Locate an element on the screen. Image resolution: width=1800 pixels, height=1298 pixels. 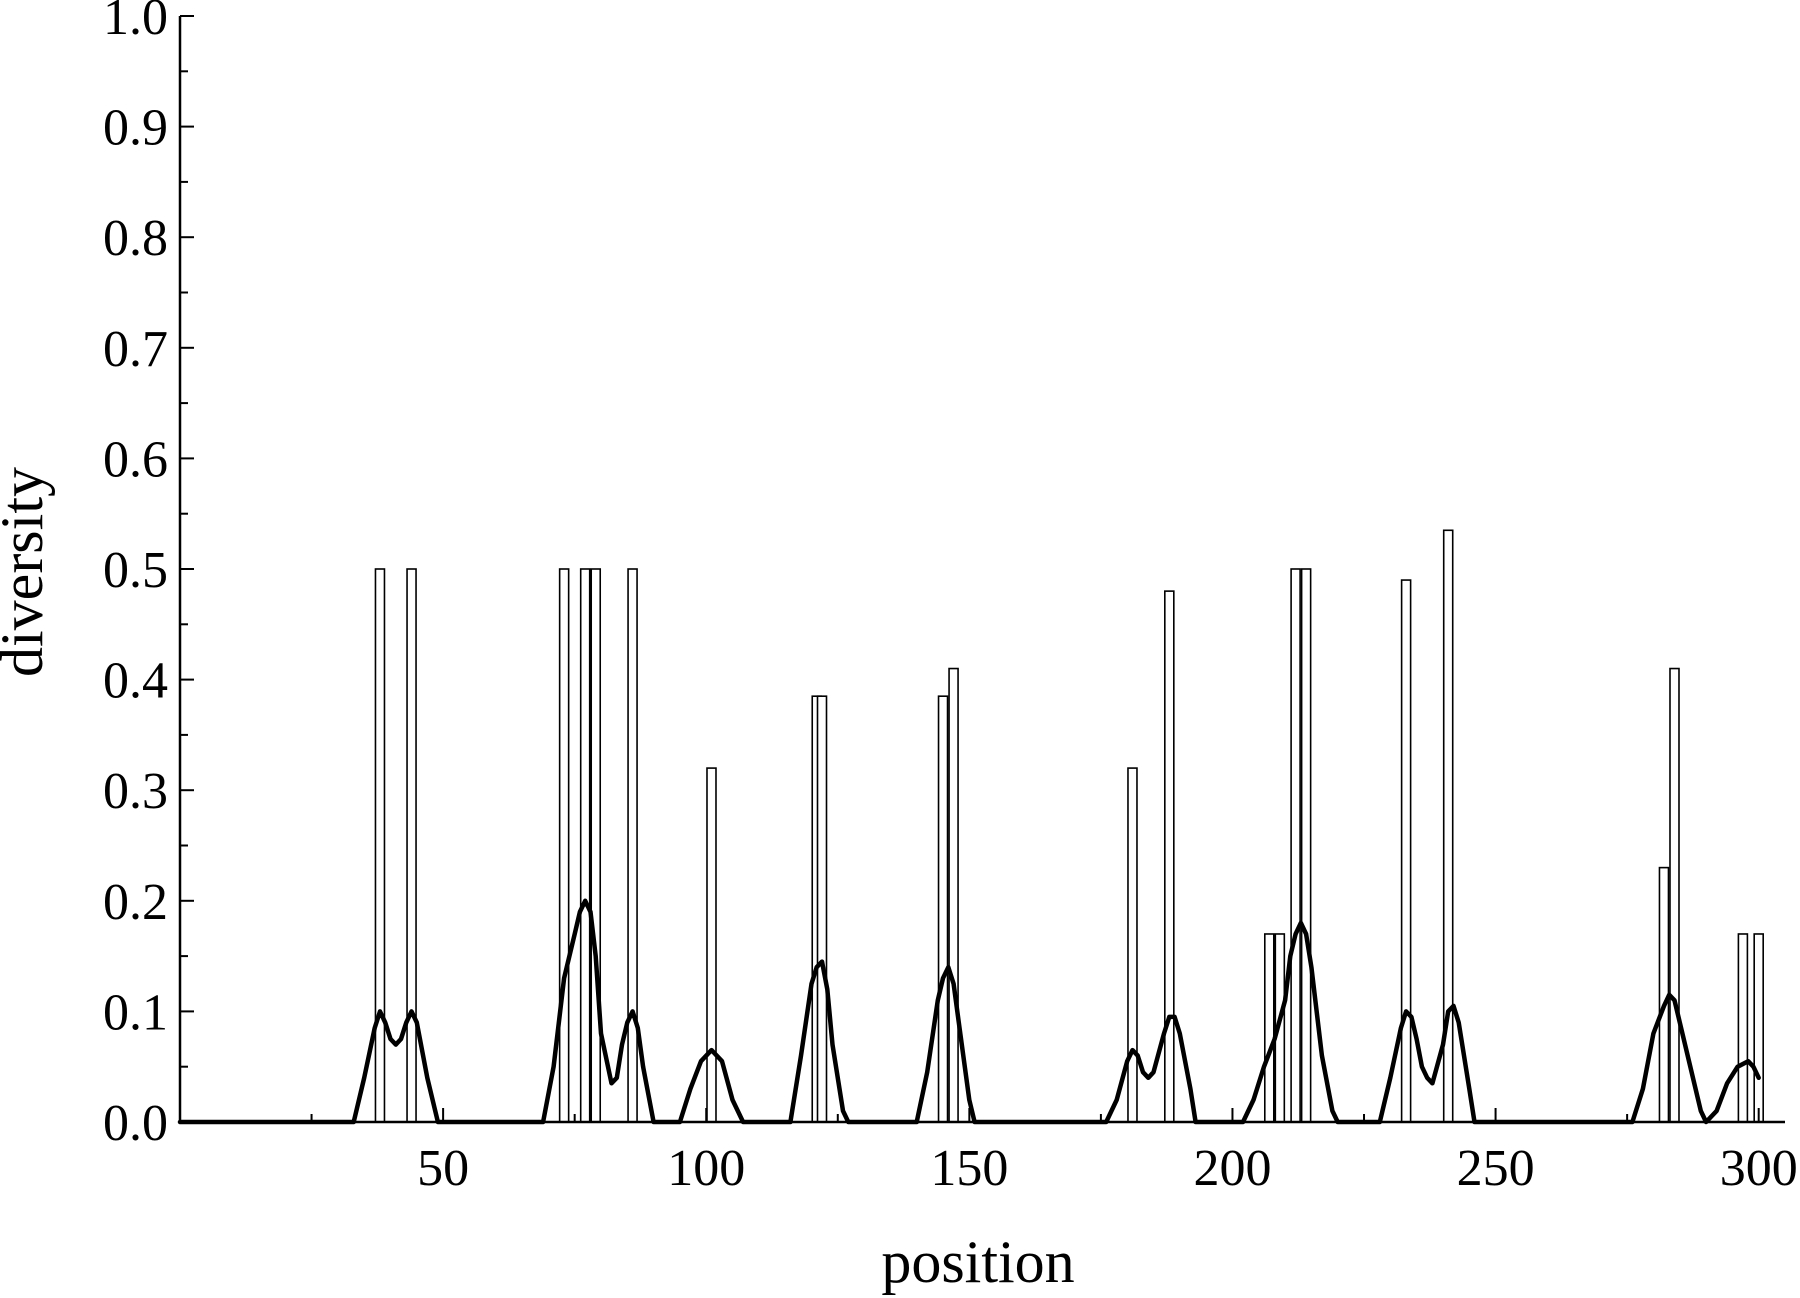
y-tick-label: 0.9 is located at coordinates (135, 128).